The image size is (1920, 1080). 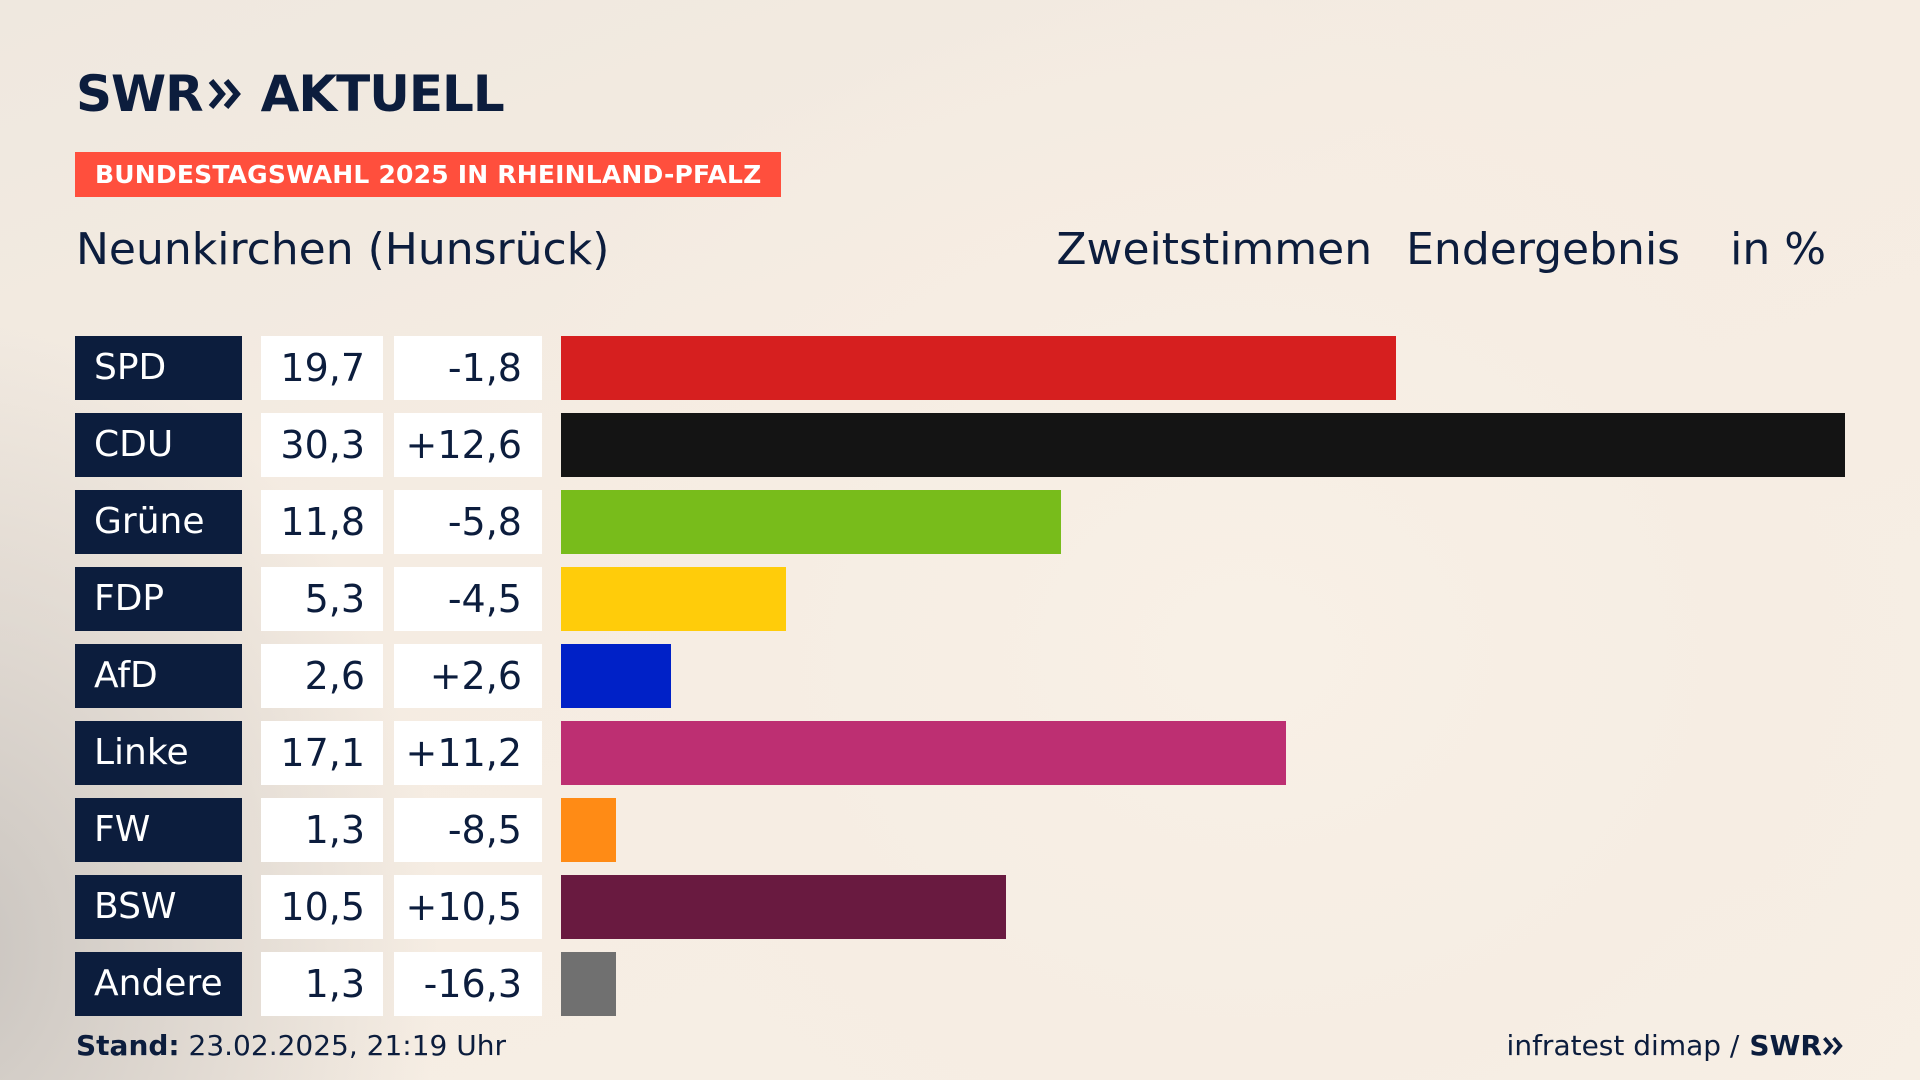 I want to click on result-row: BSW 10,5 +10,5, so click(x=960, y=907).